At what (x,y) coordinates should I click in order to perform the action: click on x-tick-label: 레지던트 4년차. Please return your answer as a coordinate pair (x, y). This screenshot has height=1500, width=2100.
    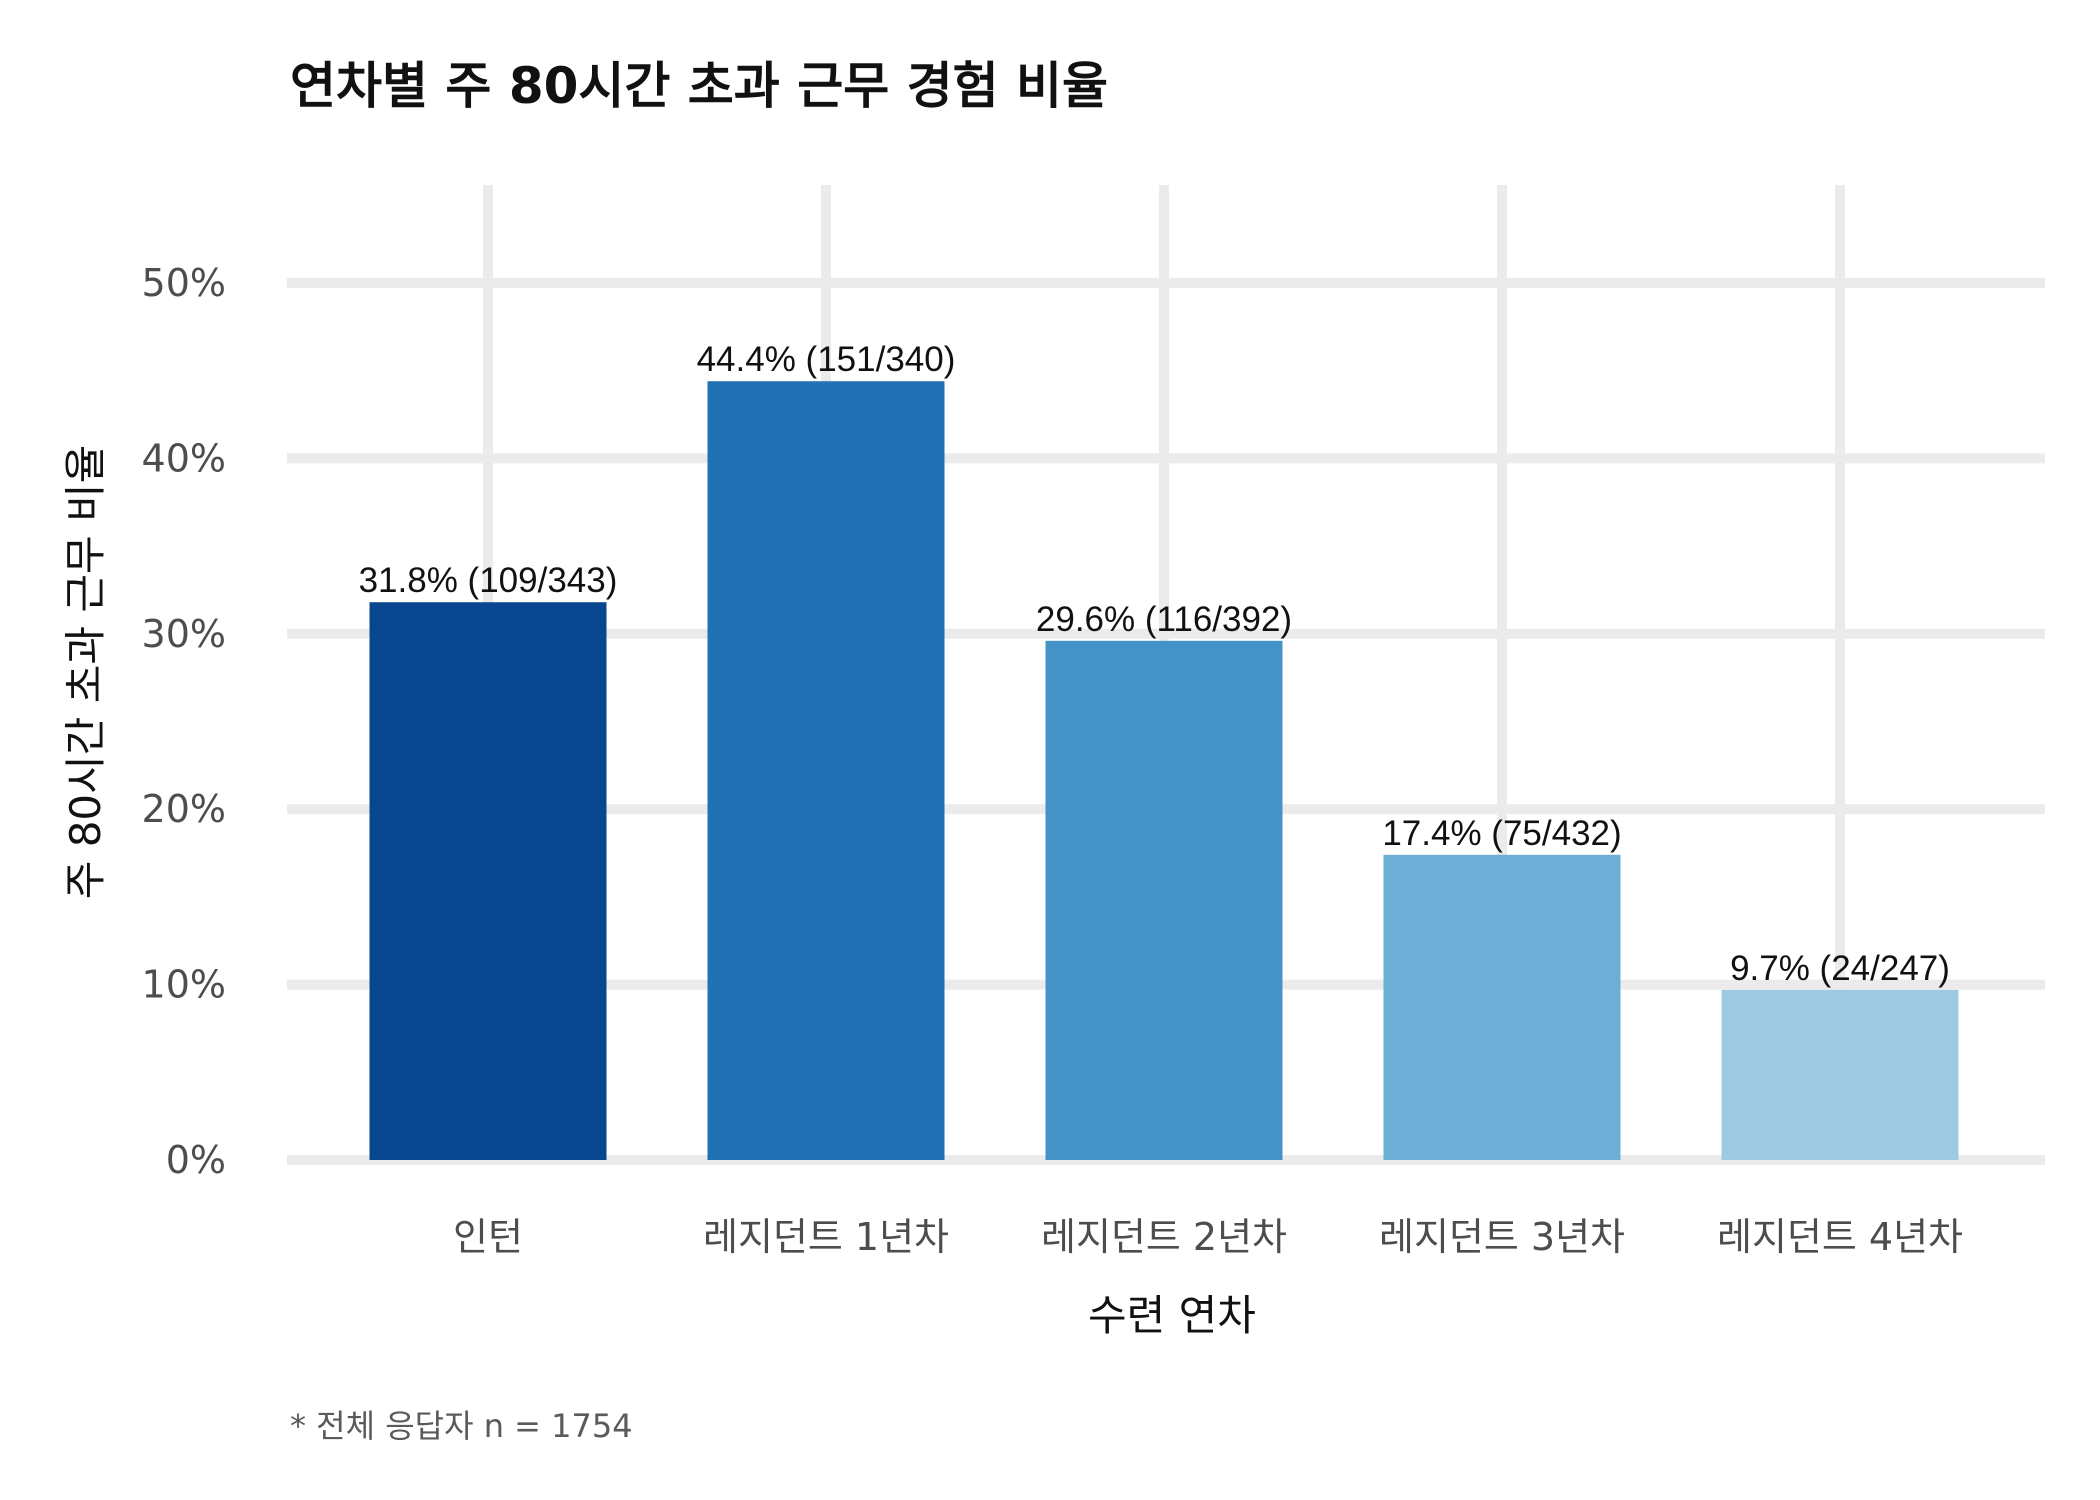
    Looking at the image, I should click on (1840, 1237).